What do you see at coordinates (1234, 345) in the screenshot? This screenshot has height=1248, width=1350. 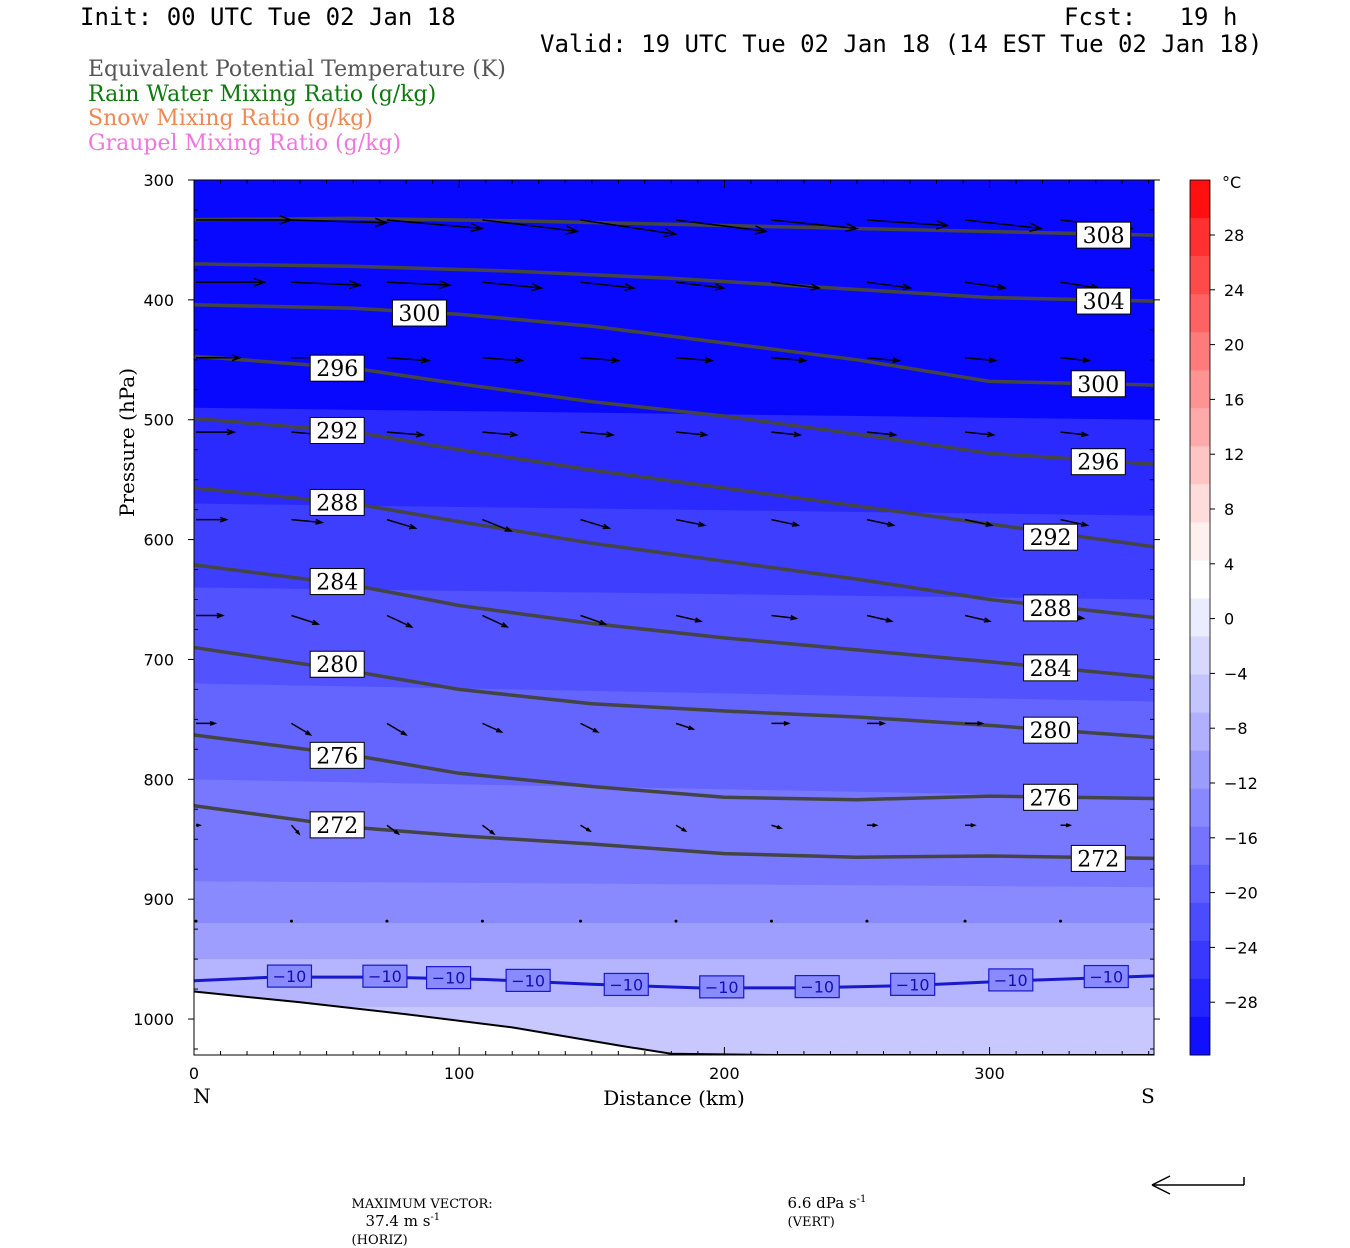 I see `colorbar-tick-label: 20` at bounding box center [1234, 345].